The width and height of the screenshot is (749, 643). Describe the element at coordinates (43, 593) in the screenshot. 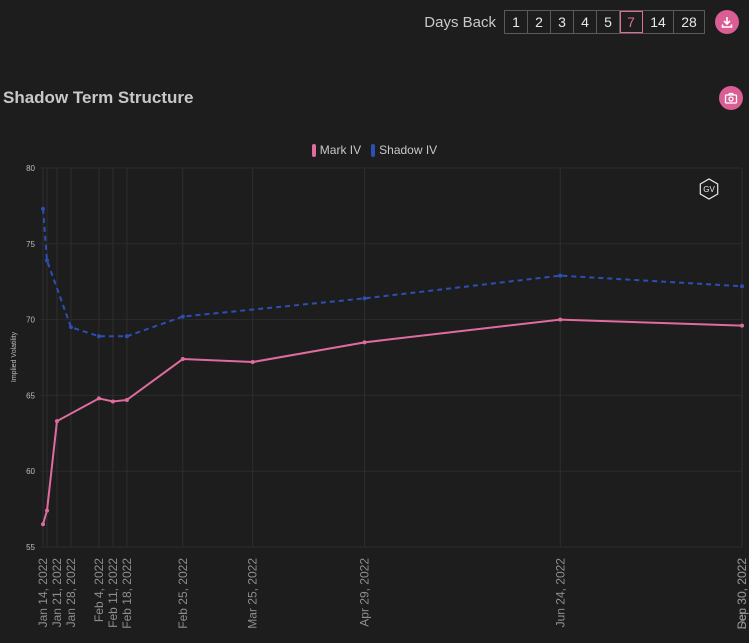

I see `x-tick-label: Jan 14, 2022` at that location.